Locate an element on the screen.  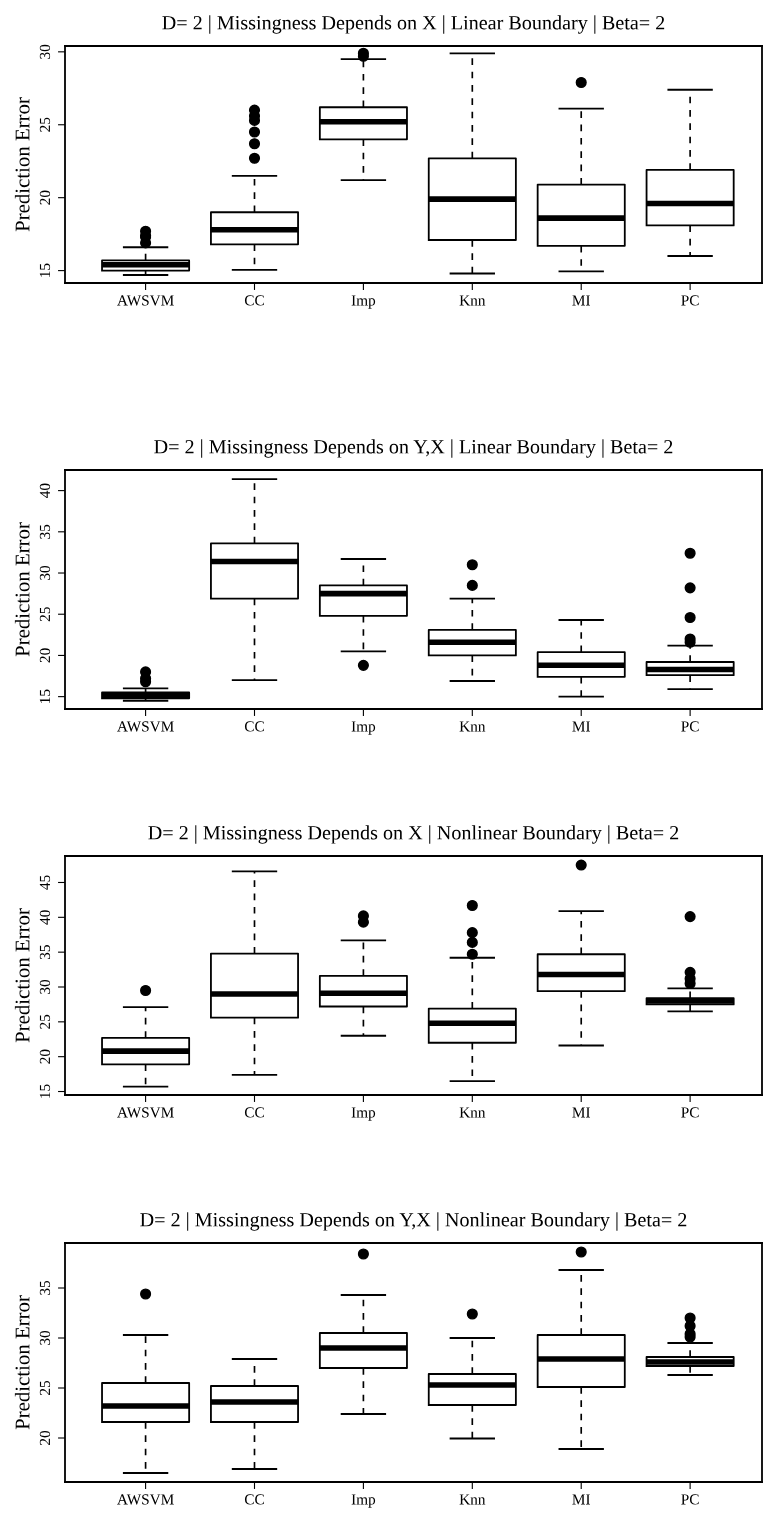
chart-title: D= 2 | Missingness Depends on Y,X | Linear Boundary | Beta= 2 is located at coordinates (413, 448).